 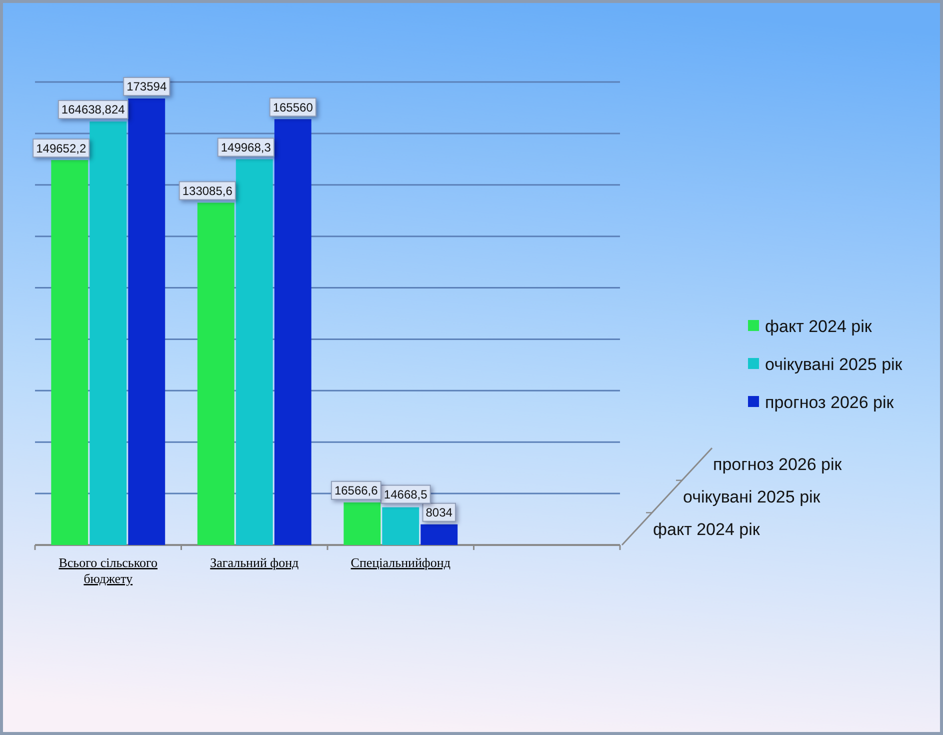 What do you see at coordinates (834, 364) in the screenshot?
I see `legend-label: очікувані 2025 рік` at bounding box center [834, 364].